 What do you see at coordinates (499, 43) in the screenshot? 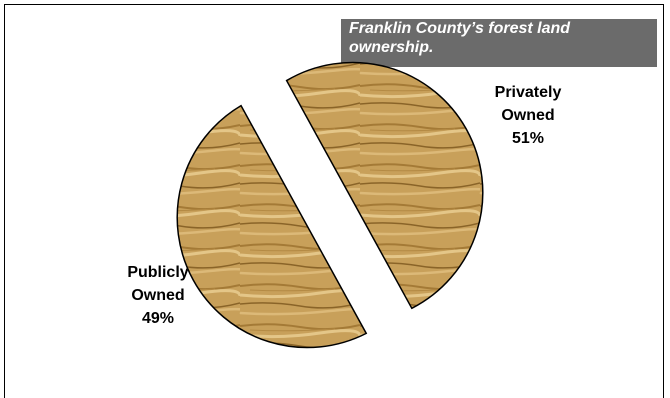
I see `chart-title: Franklin County’s forest land ownership.` at bounding box center [499, 43].